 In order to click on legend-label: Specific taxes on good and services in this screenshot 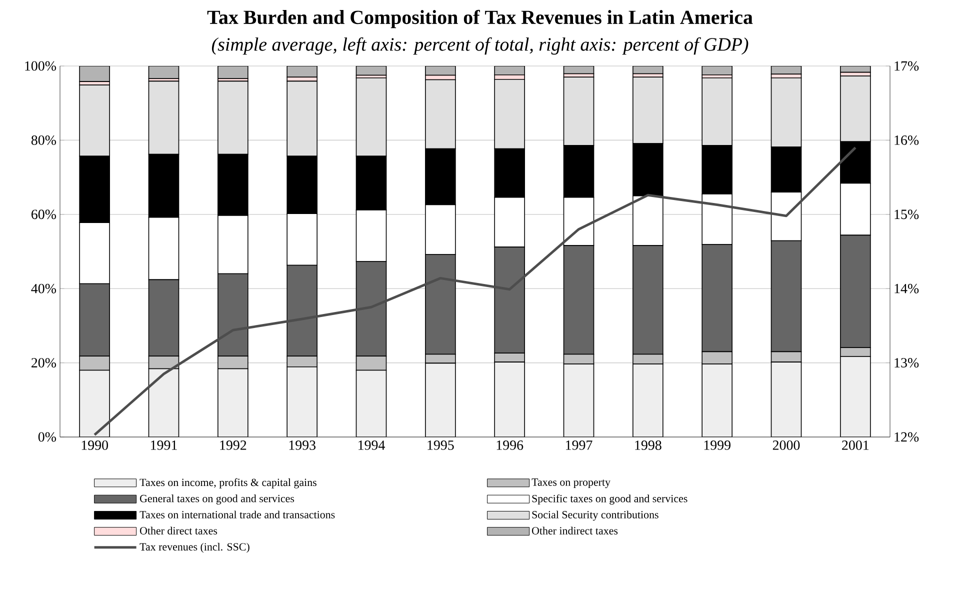, I will do `click(610, 499)`.